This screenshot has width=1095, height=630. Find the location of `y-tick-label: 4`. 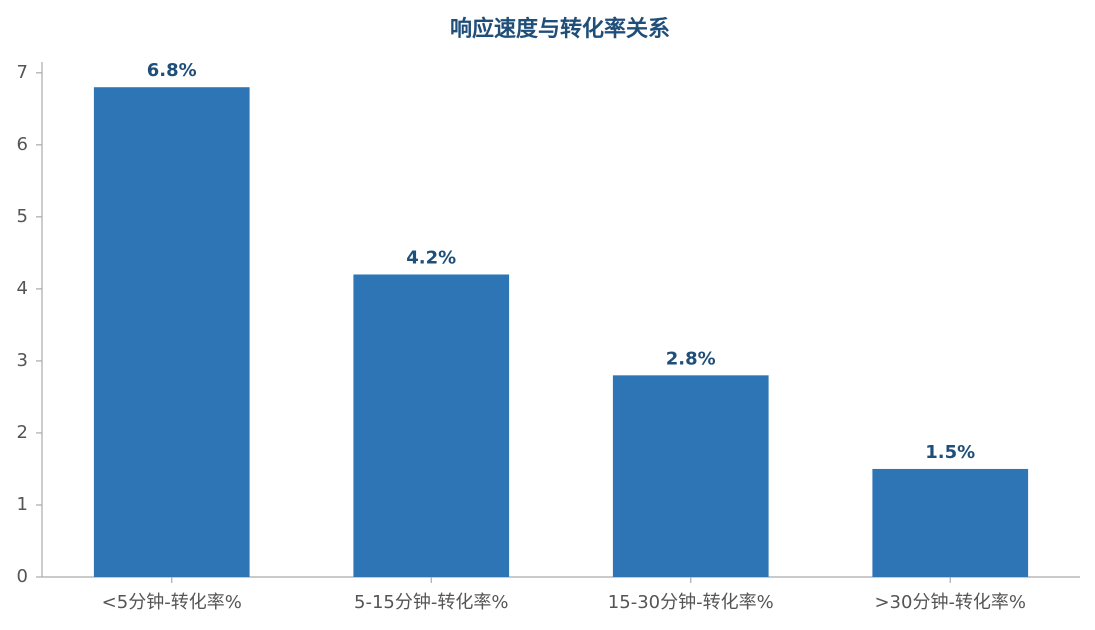

y-tick-label: 4 is located at coordinates (22, 288).